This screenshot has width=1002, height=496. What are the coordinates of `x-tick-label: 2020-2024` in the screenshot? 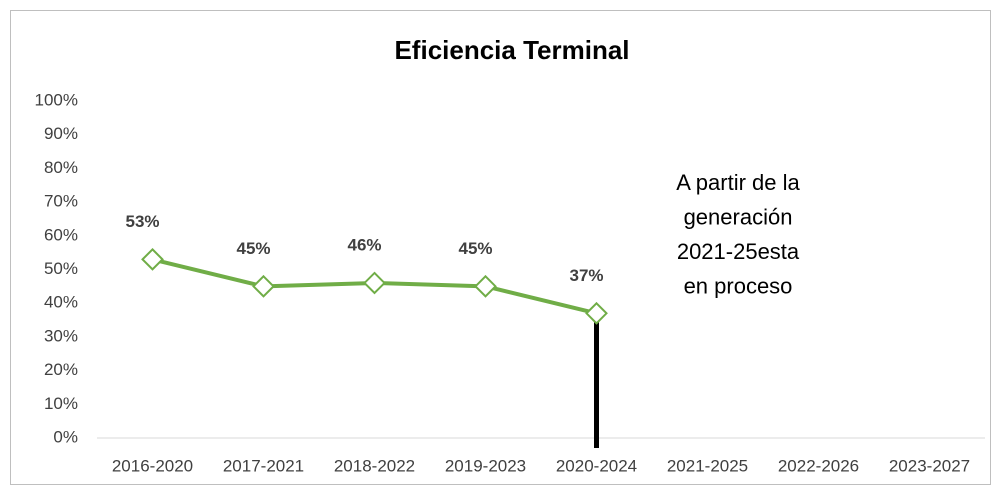 It's located at (596, 465).